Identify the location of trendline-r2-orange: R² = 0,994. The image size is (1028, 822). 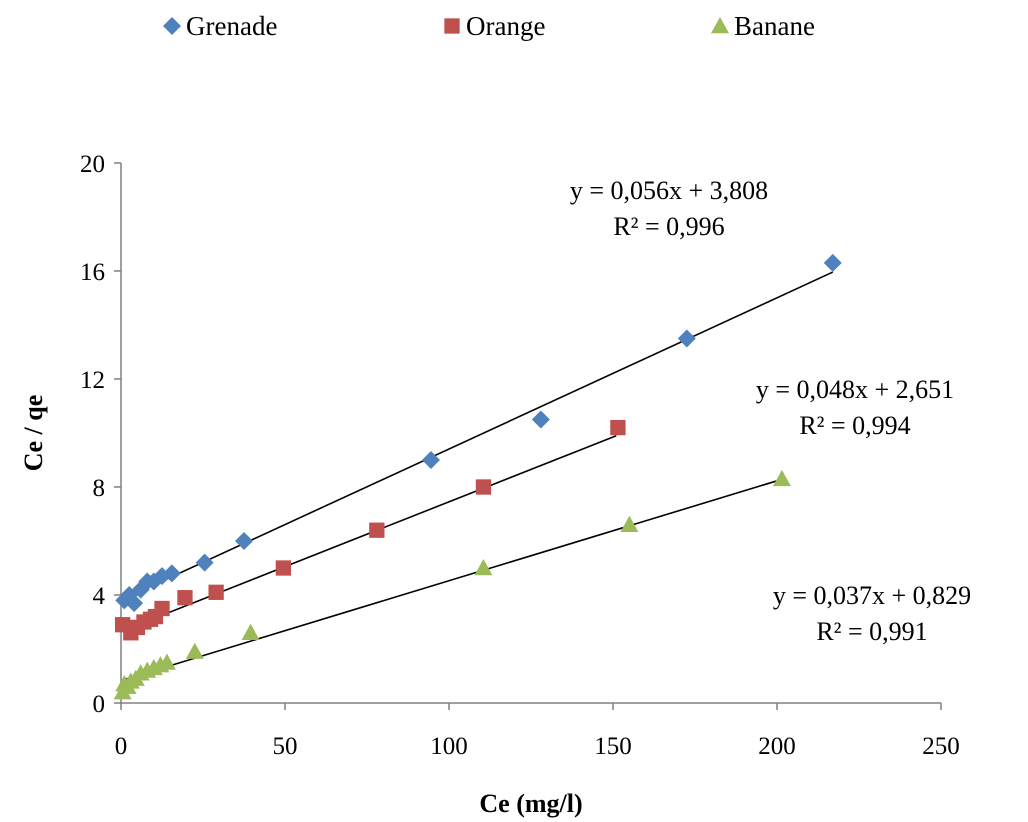
(854, 425).